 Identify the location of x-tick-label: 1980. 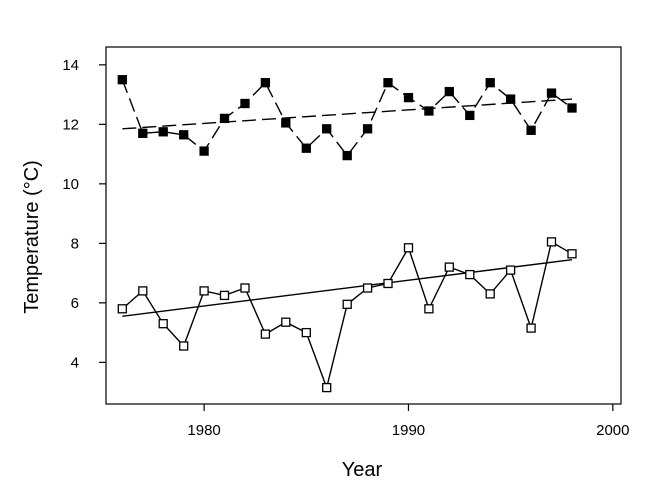
(203, 430).